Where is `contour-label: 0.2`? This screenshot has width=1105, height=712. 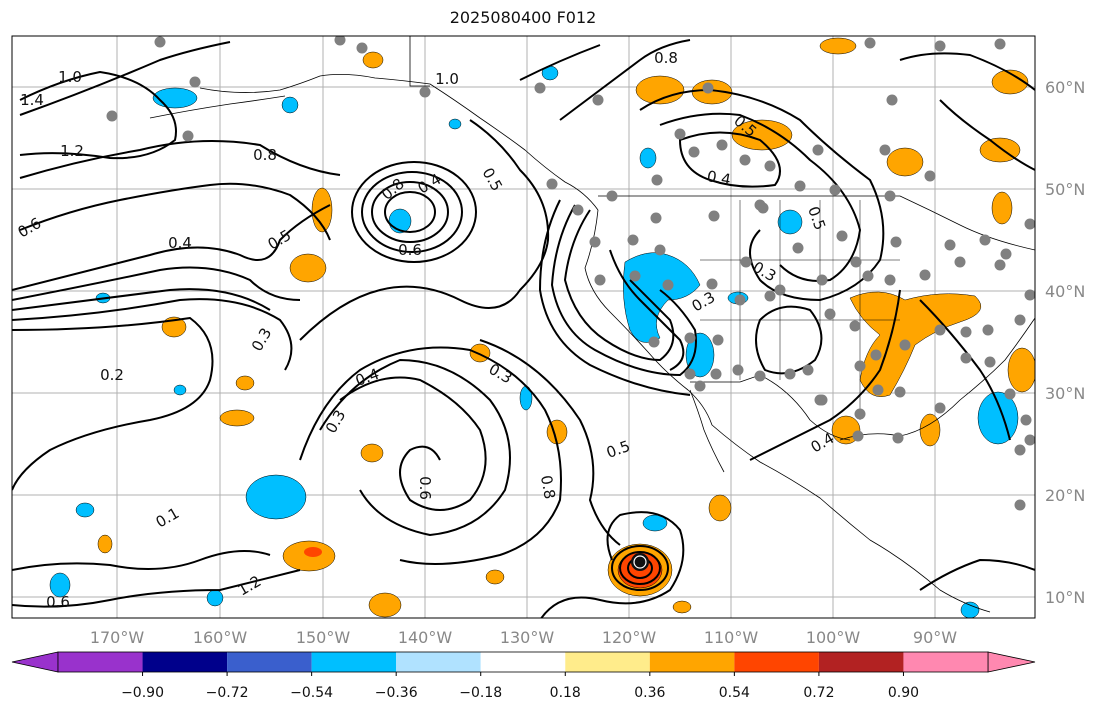
contour-label: 0.2 is located at coordinates (112, 375).